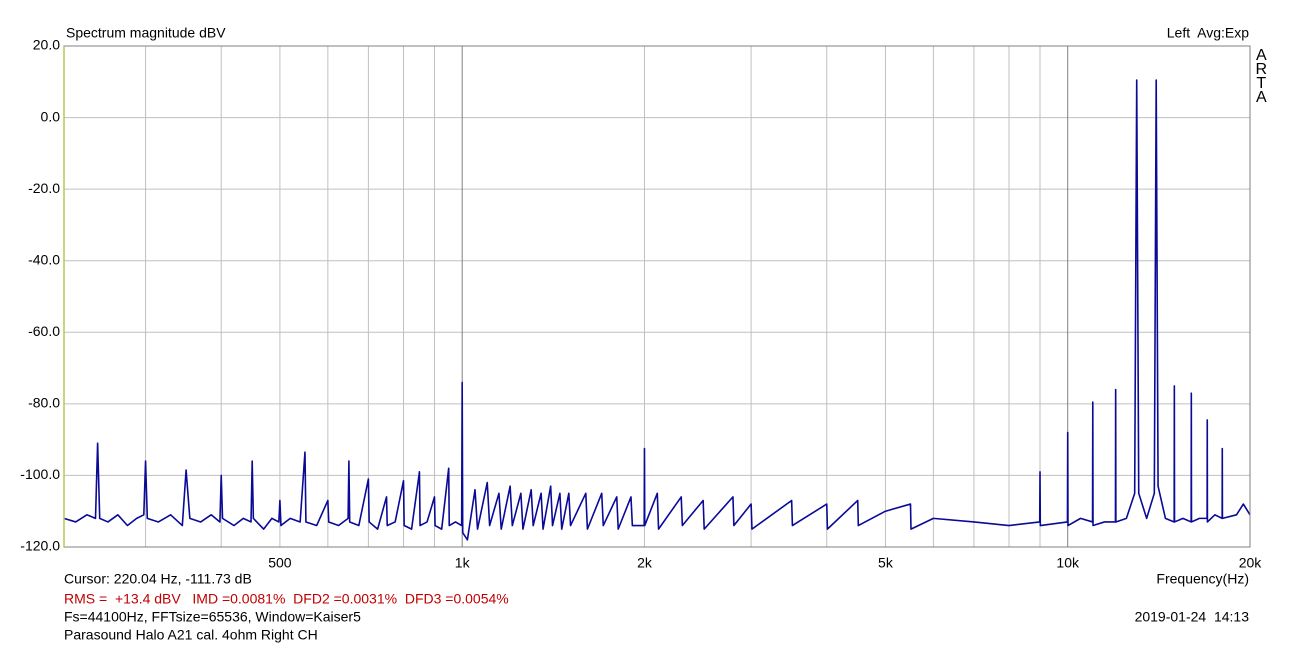 The image size is (1314, 648). I want to click on x-tick-label: 10k, so click(1068, 563).